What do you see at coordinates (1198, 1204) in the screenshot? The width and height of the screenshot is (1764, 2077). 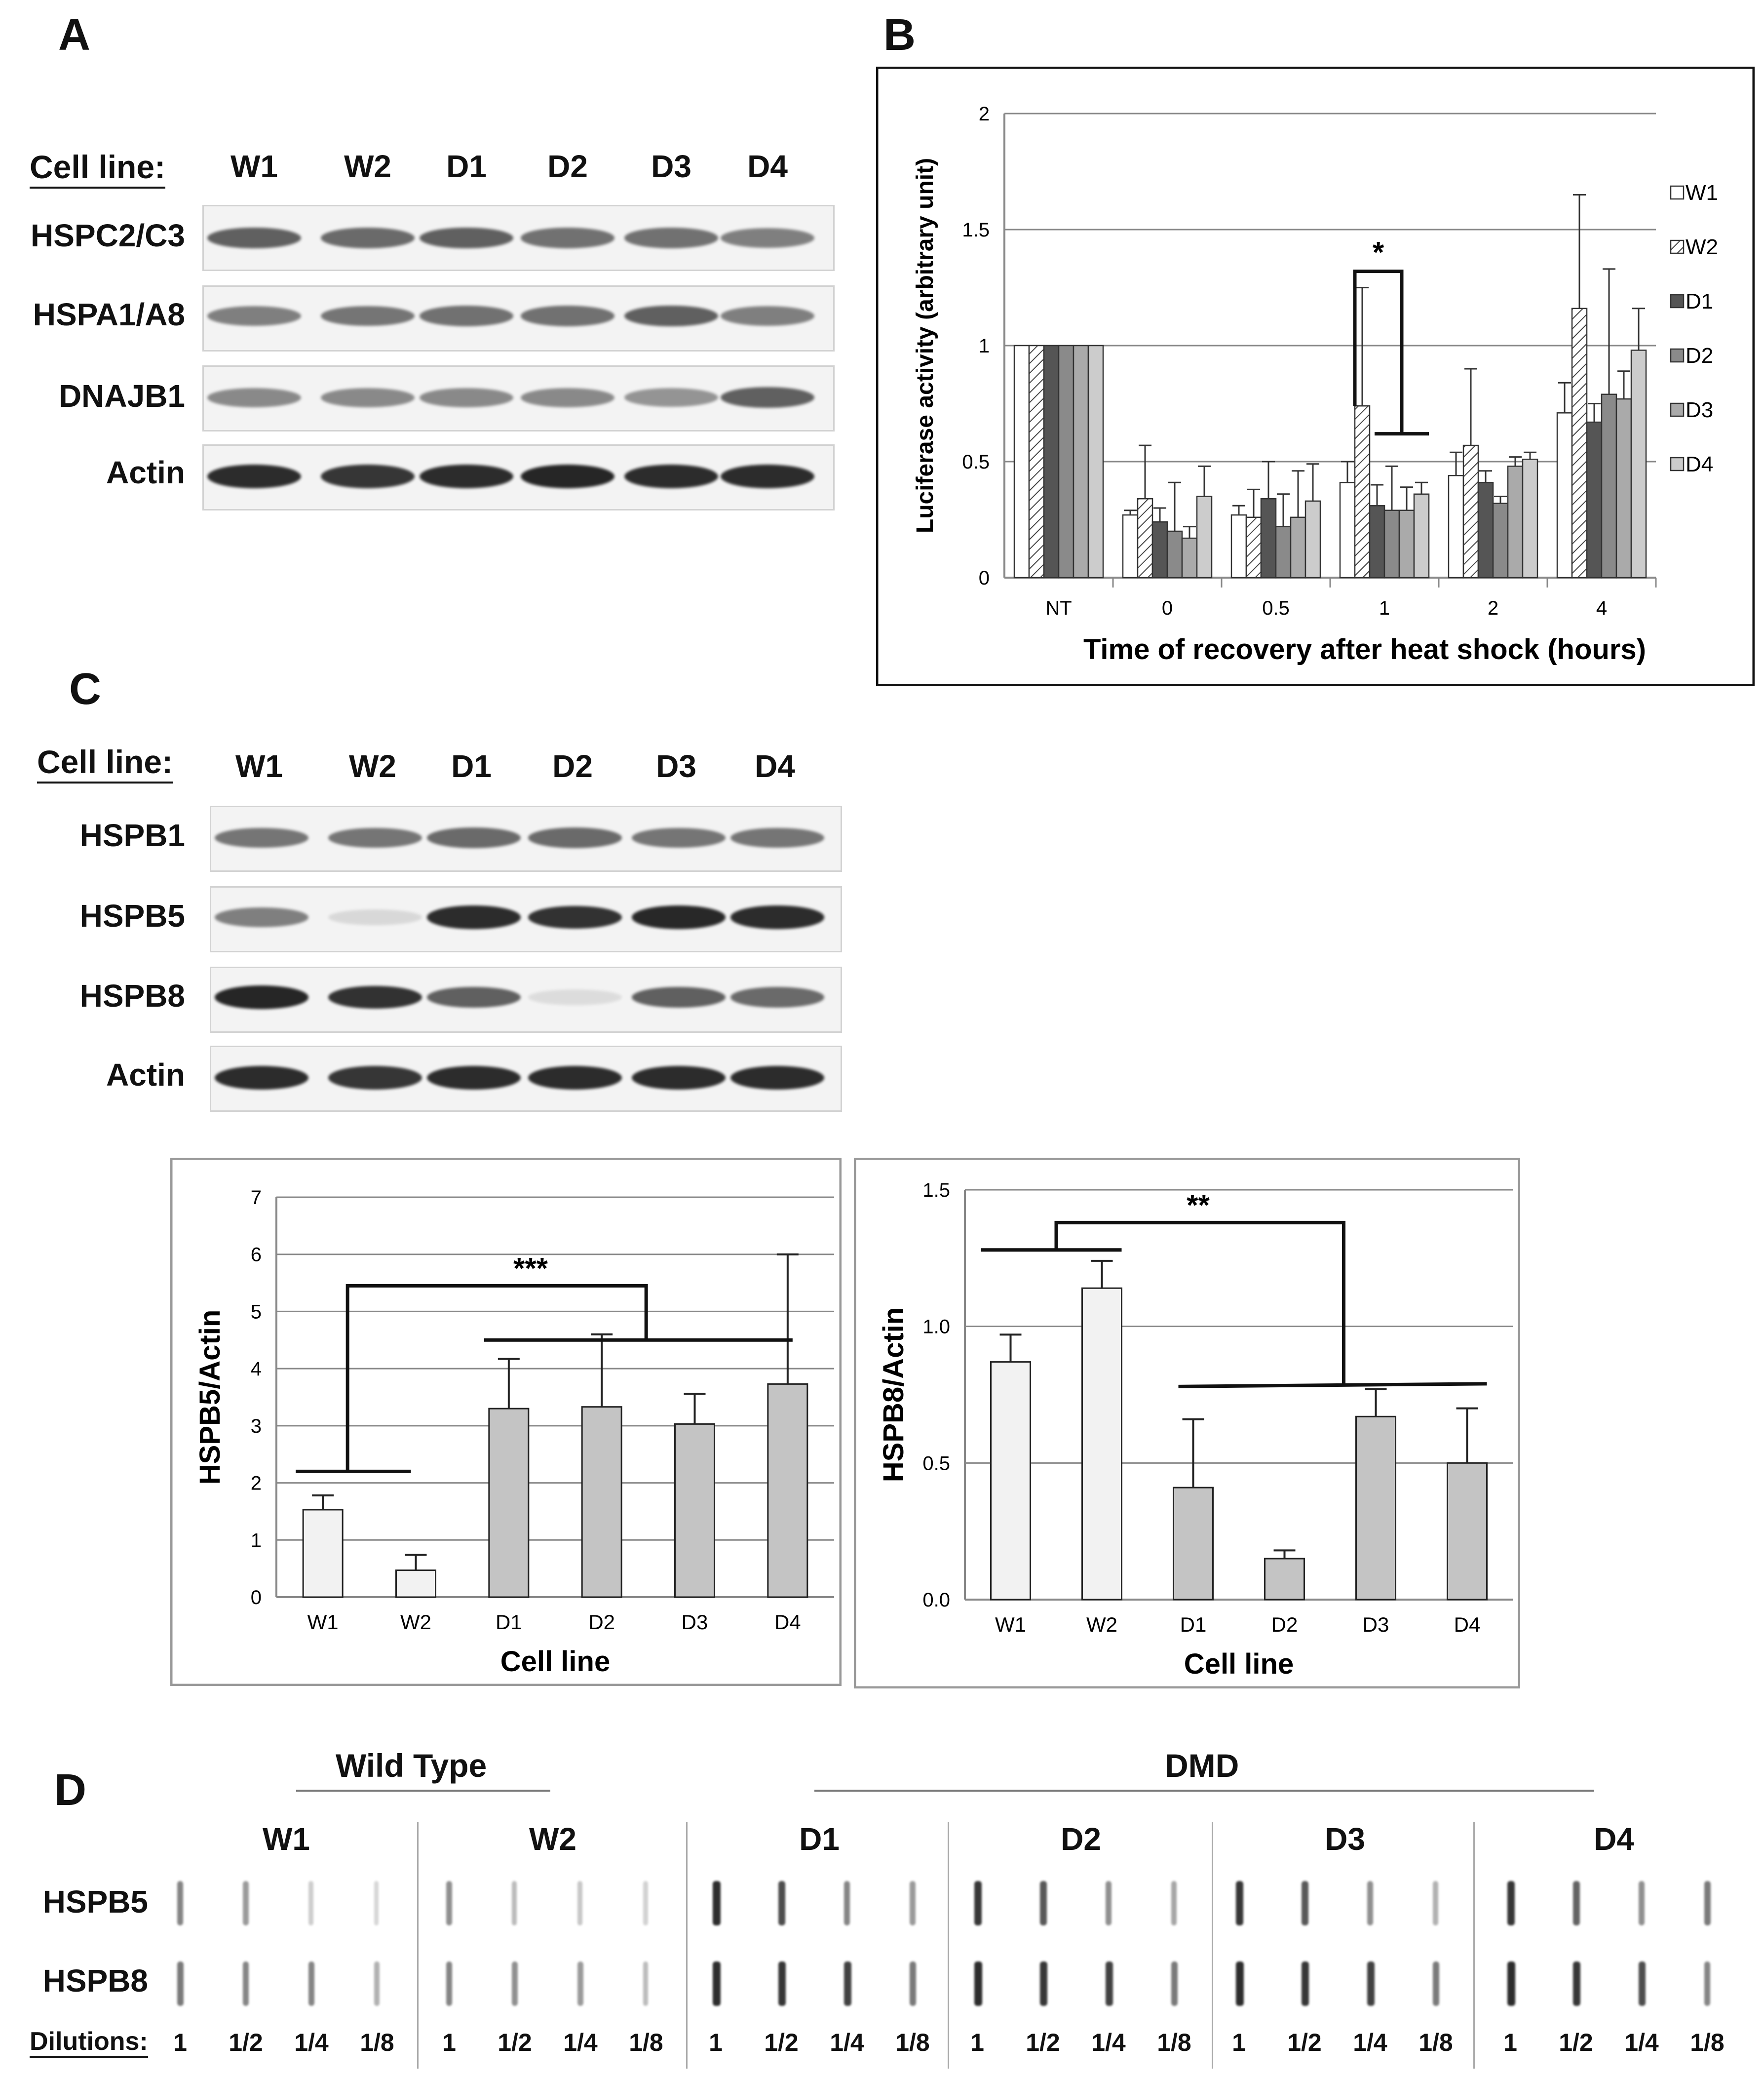 I see `significance-marker: **` at bounding box center [1198, 1204].